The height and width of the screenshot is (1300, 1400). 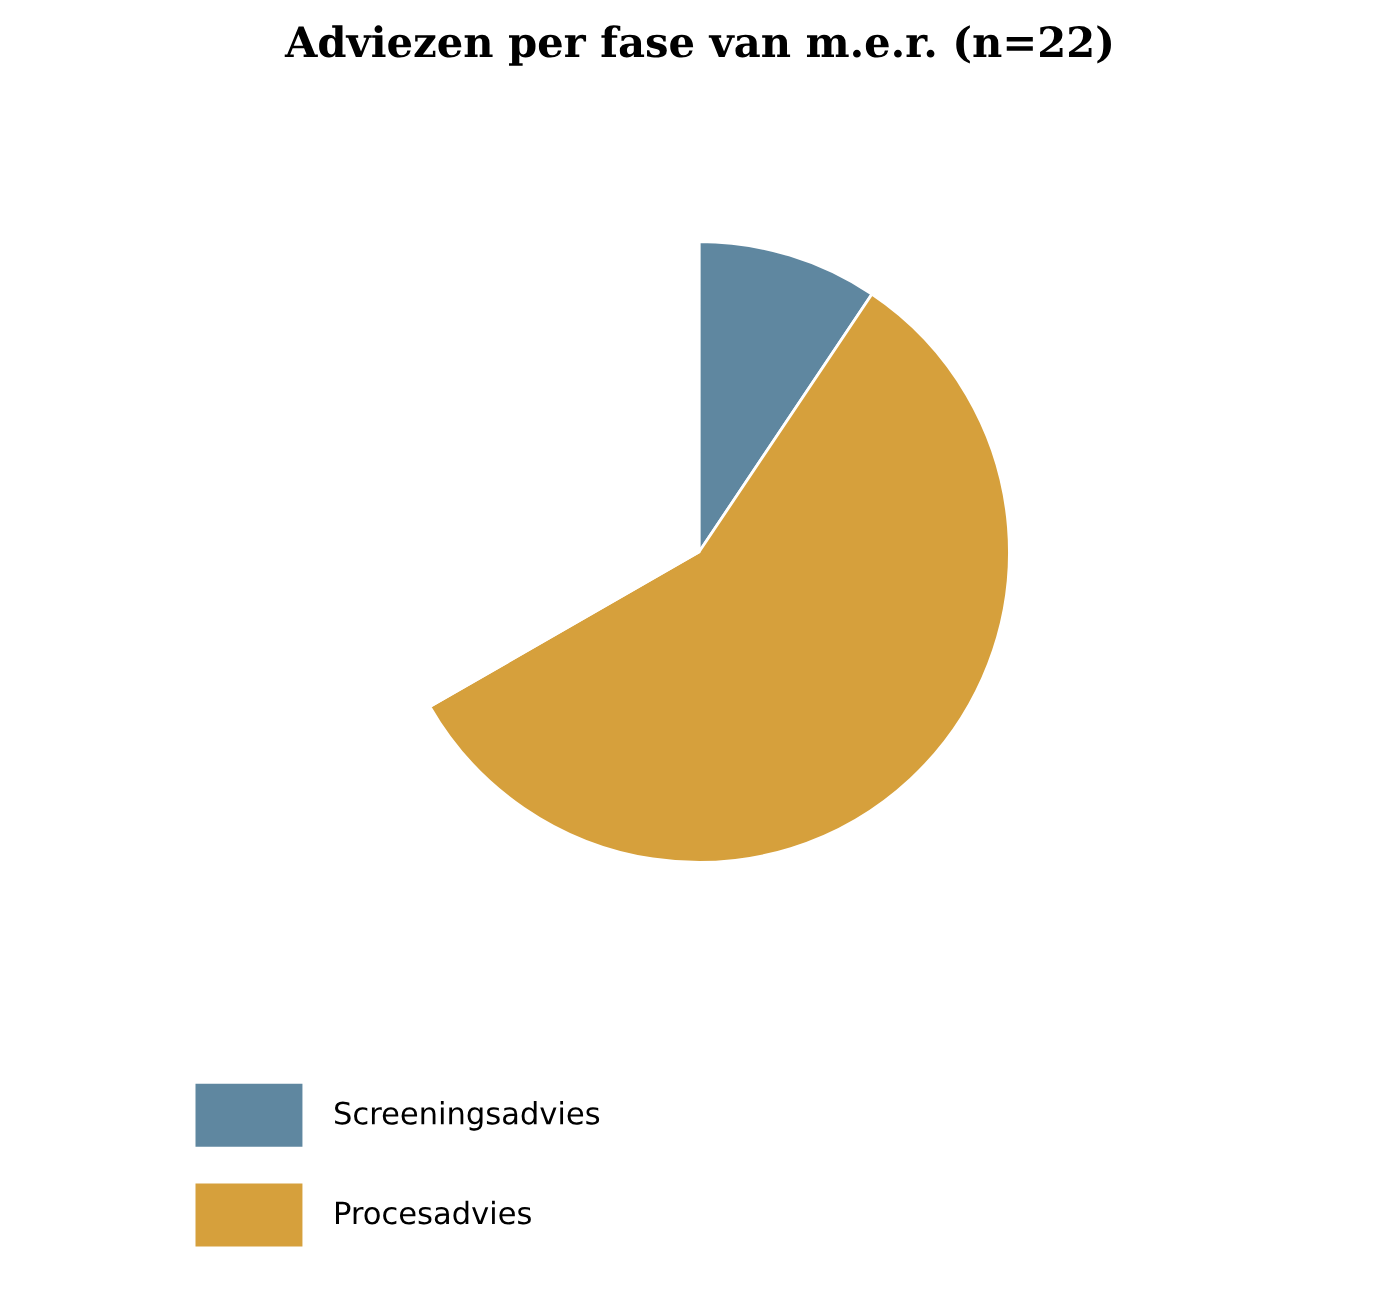 What do you see at coordinates (697, 45) in the screenshot?
I see `chart-title: Adviezen per fase van m.e.r. (n=22)` at bounding box center [697, 45].